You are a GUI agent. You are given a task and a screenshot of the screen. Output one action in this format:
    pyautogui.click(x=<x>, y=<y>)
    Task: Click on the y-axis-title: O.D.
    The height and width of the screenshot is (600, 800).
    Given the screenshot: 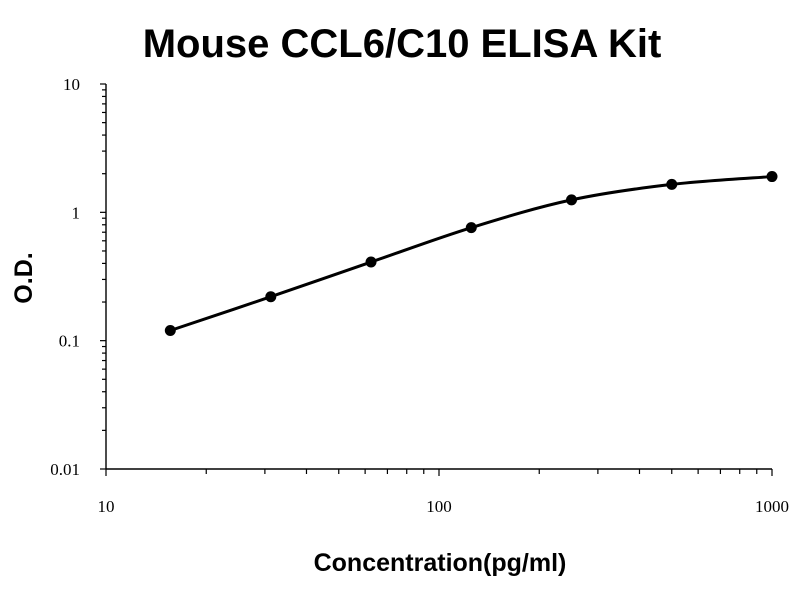 What is the action you would take?
    pyautogui.click(x=24, y=277)
    